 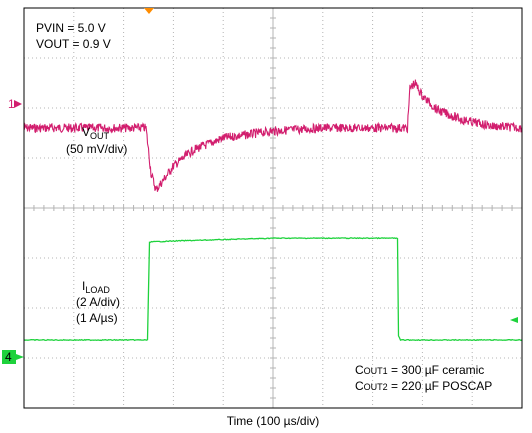 What do you see at coordinates (96, 133) in the screenshot?
I see `vout-trace-label: VOUT` at bounding box center [96, 133].